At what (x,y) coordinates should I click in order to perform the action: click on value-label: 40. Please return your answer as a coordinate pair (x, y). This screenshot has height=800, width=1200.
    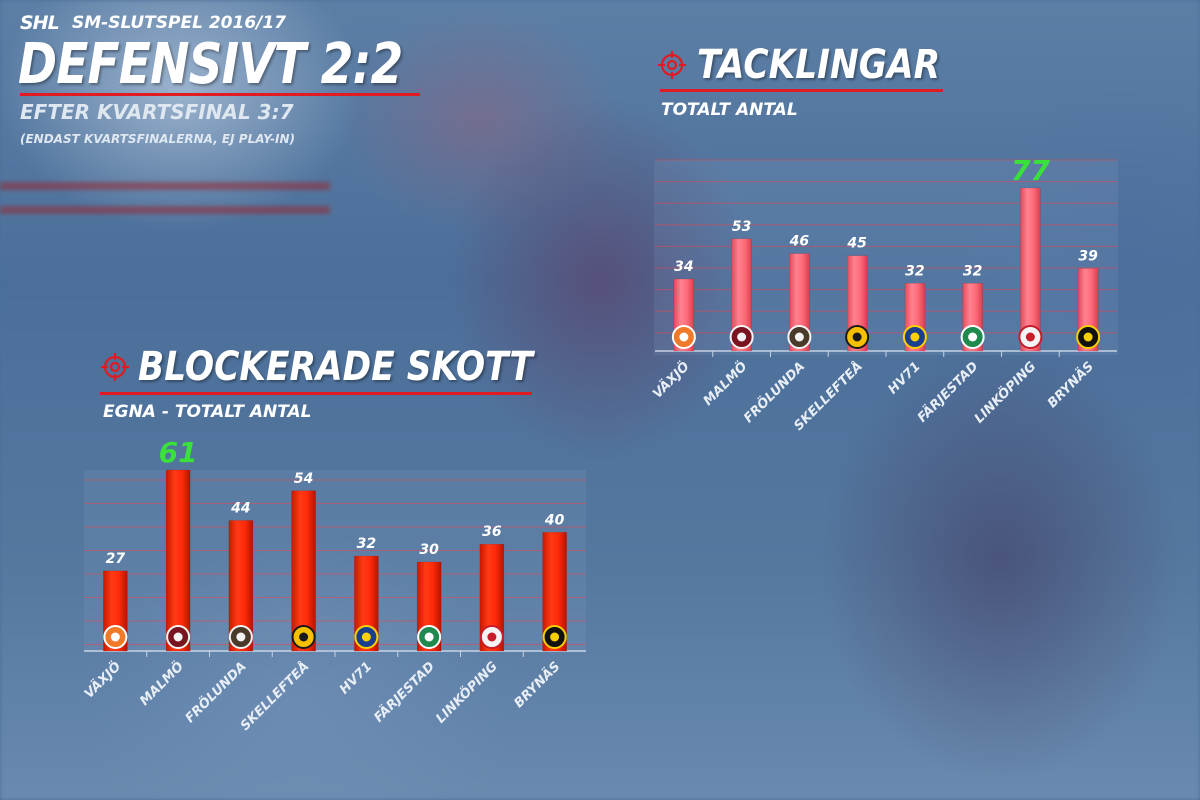
    Looking at the image, I should click on (554, 520).